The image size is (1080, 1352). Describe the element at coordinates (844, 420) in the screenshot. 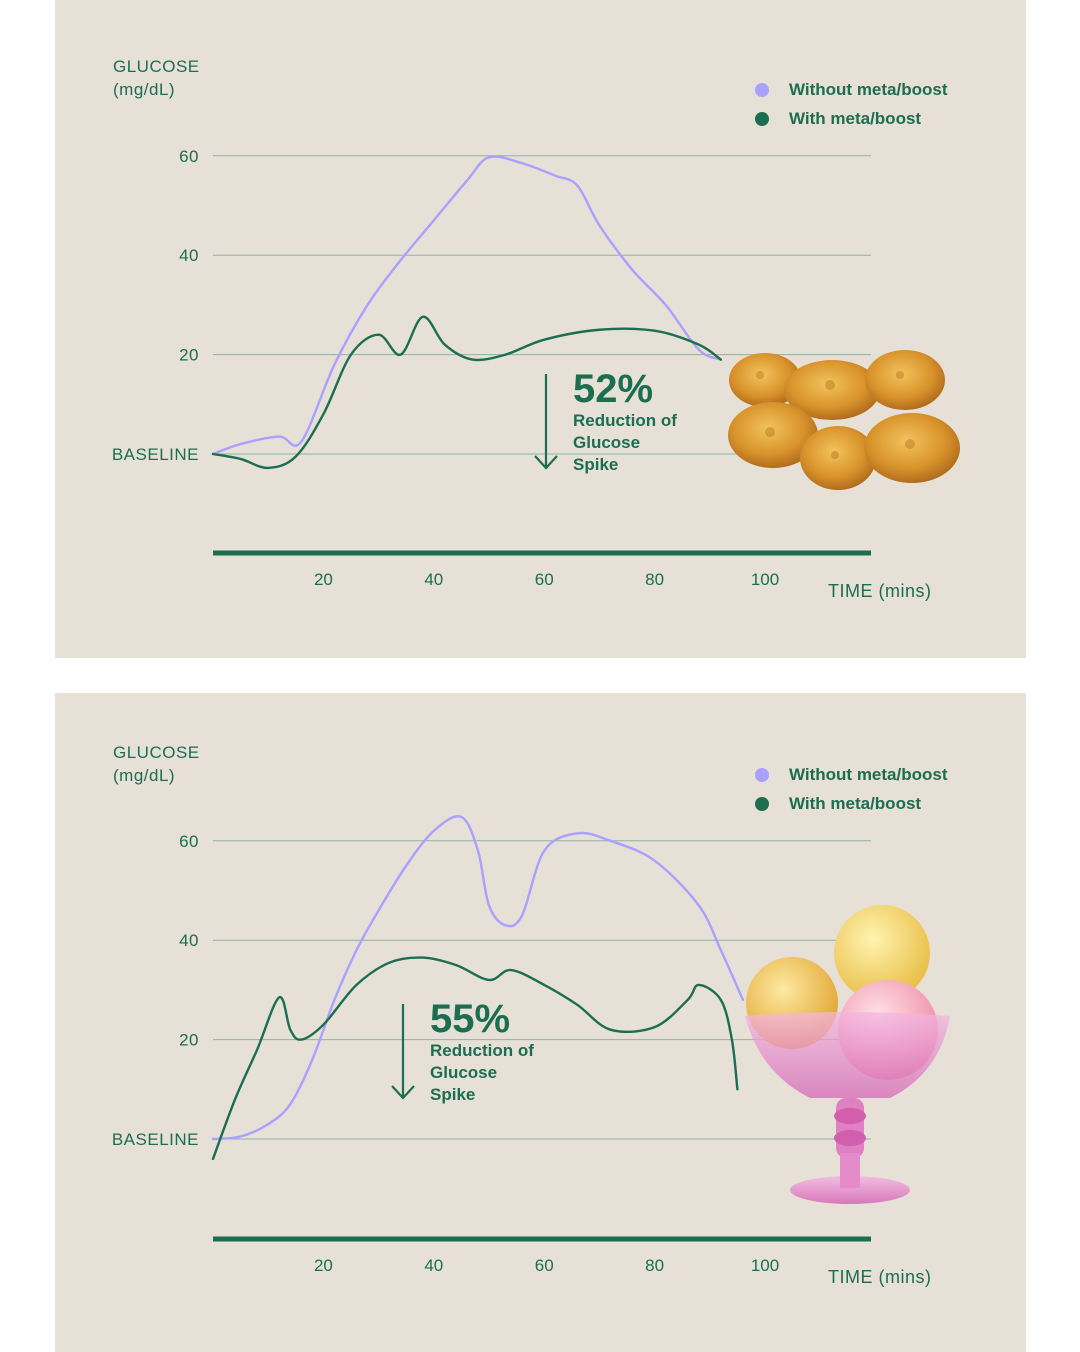

I see `chicken-nuggets-image` at that location.